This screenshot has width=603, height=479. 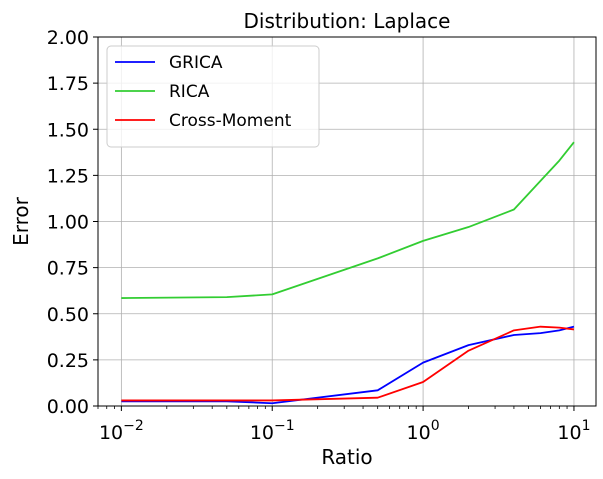 I want to click on legend-label: RICA, so click(x=189, y=92).